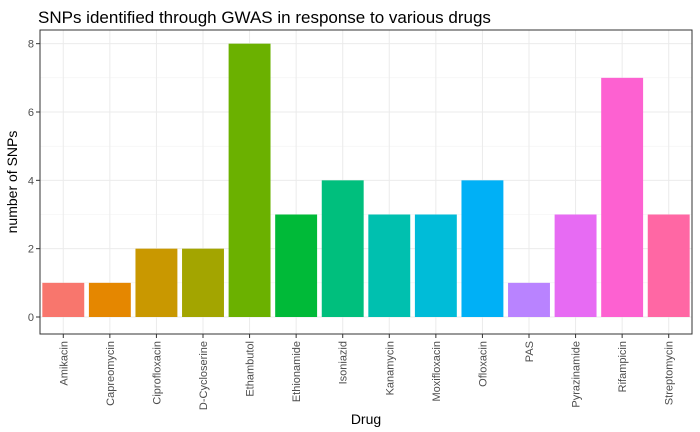 The width and height of the screenshot is (700, 432). I want to click on bar-ethionamide, so click(296, 265).